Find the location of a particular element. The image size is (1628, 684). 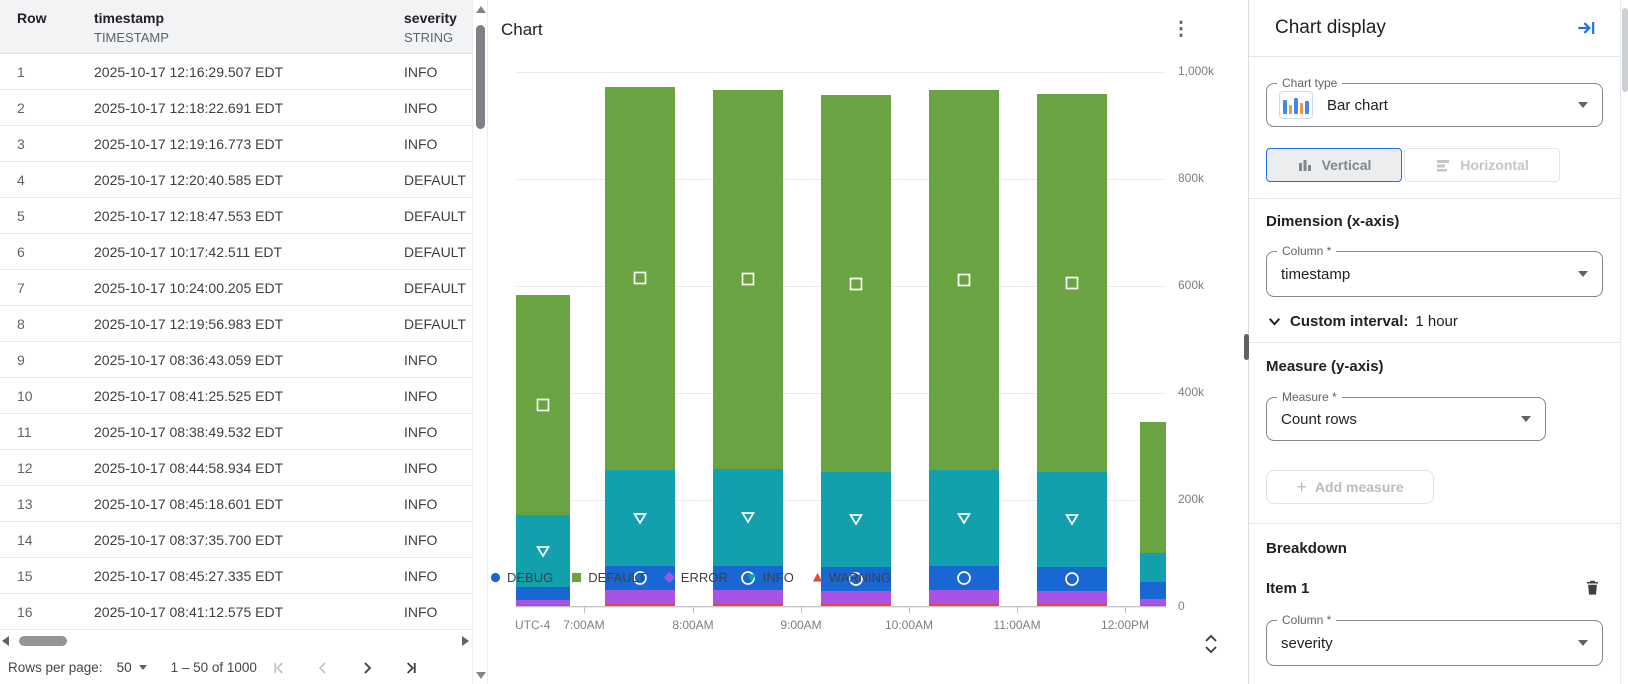

last-page-button is located at coordinates (411, 668).